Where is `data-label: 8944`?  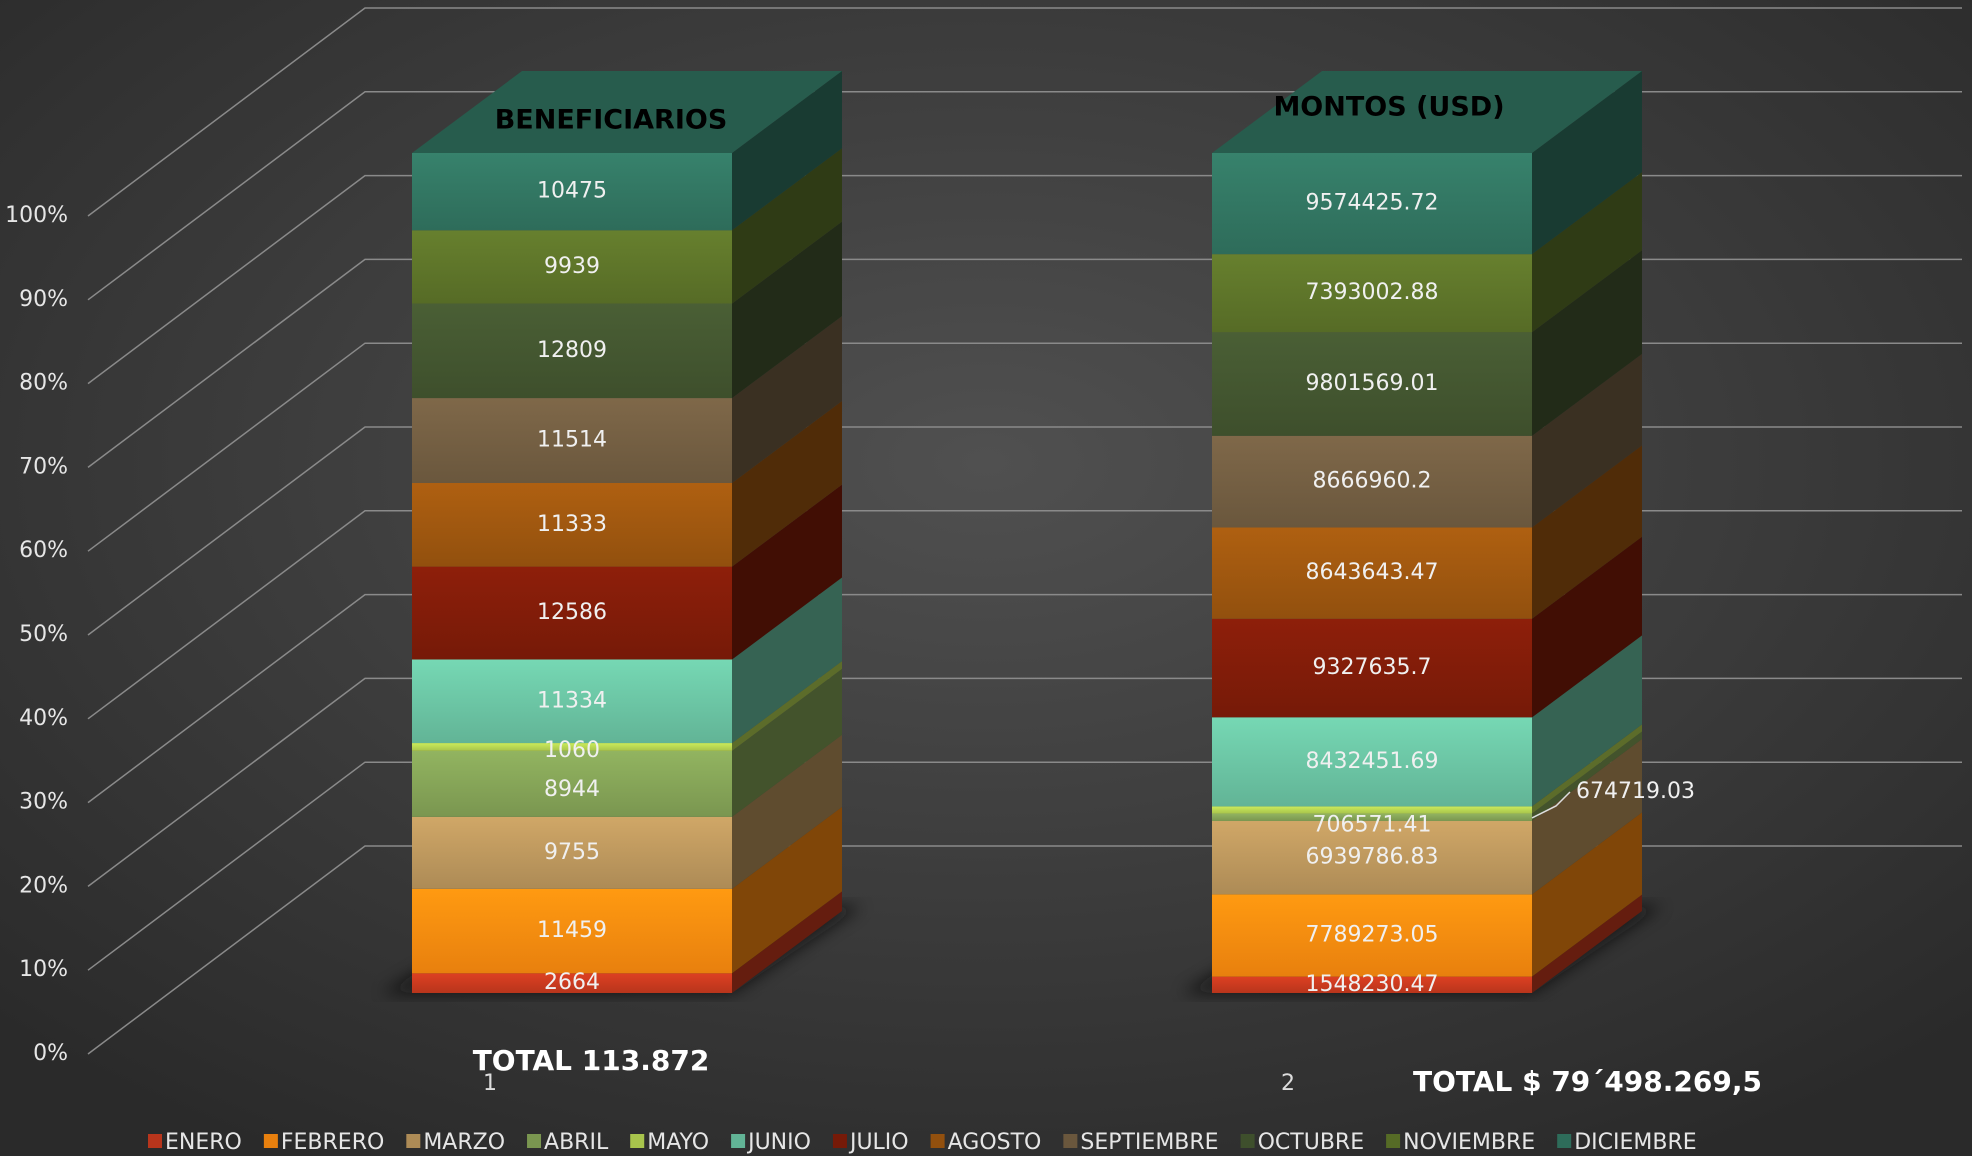
data-label: 8944 is located at coordinates (572, 789).